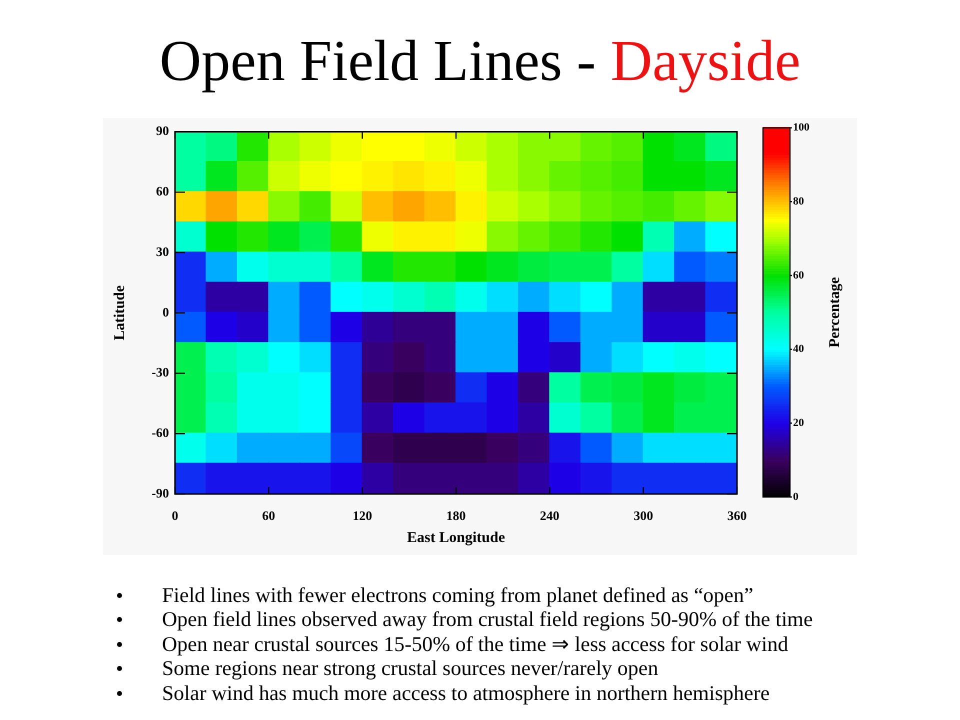 The height and width of the screenshot is (720, 960). Describe the element at coordinates (160, 372) in the screenshot. I see `y-tick-label: -30` at that location.